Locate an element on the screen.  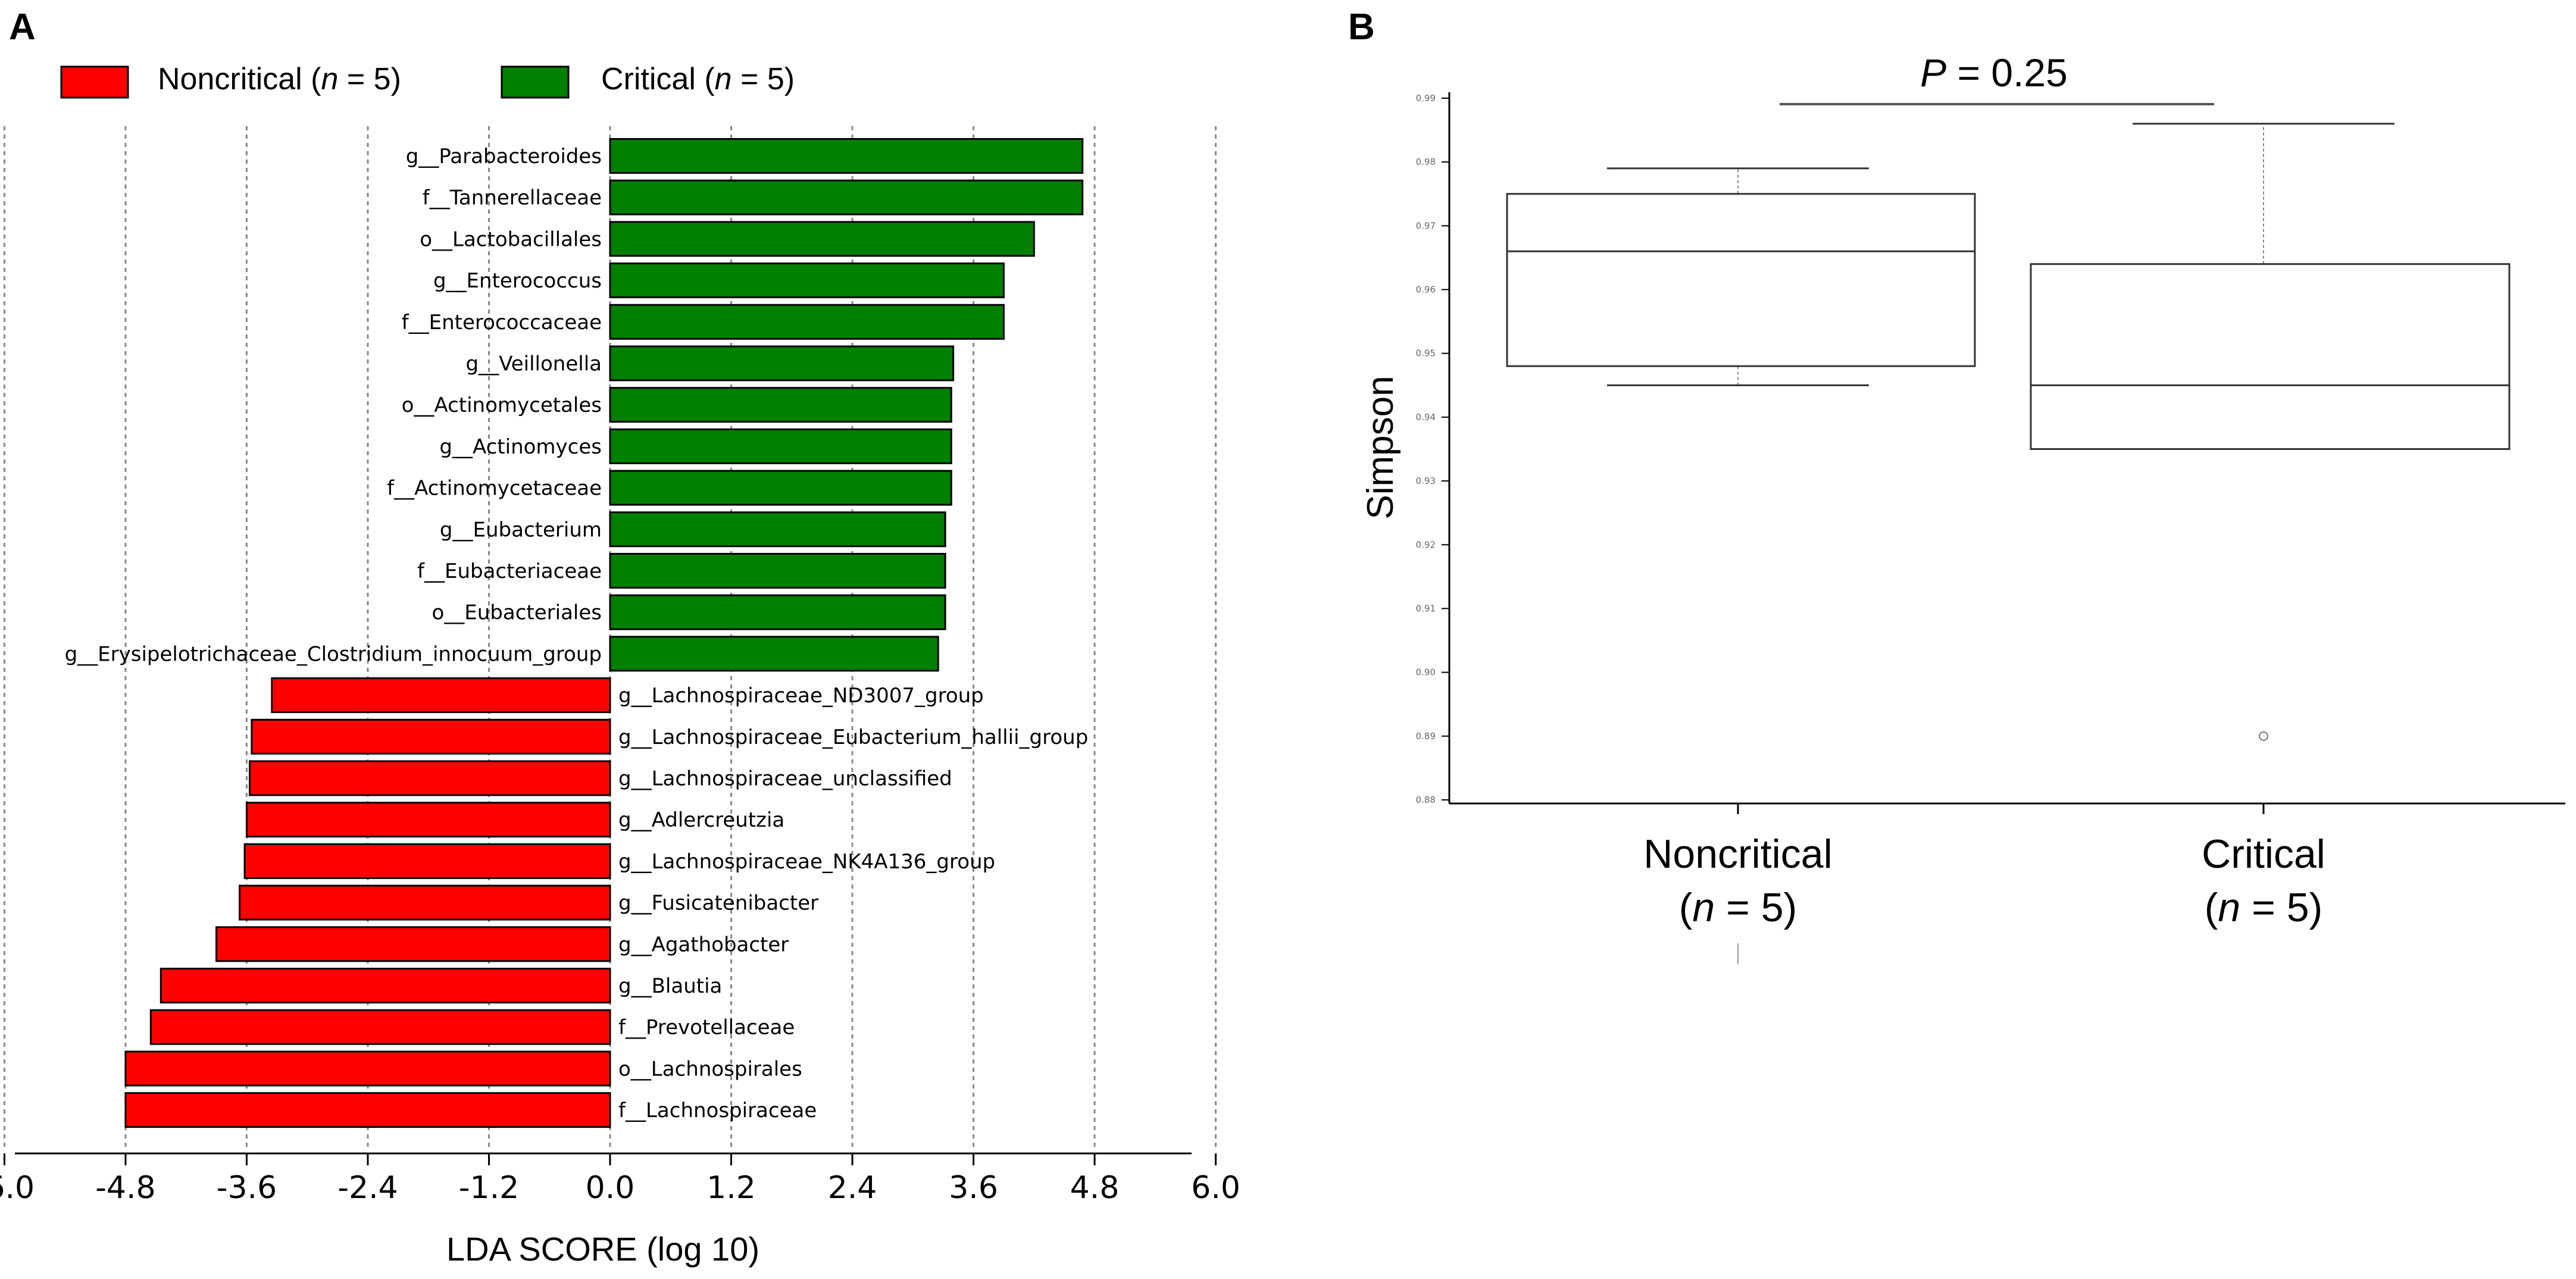
p-value-annotation: P = 0.25 is located at coordinates (1994, 73).